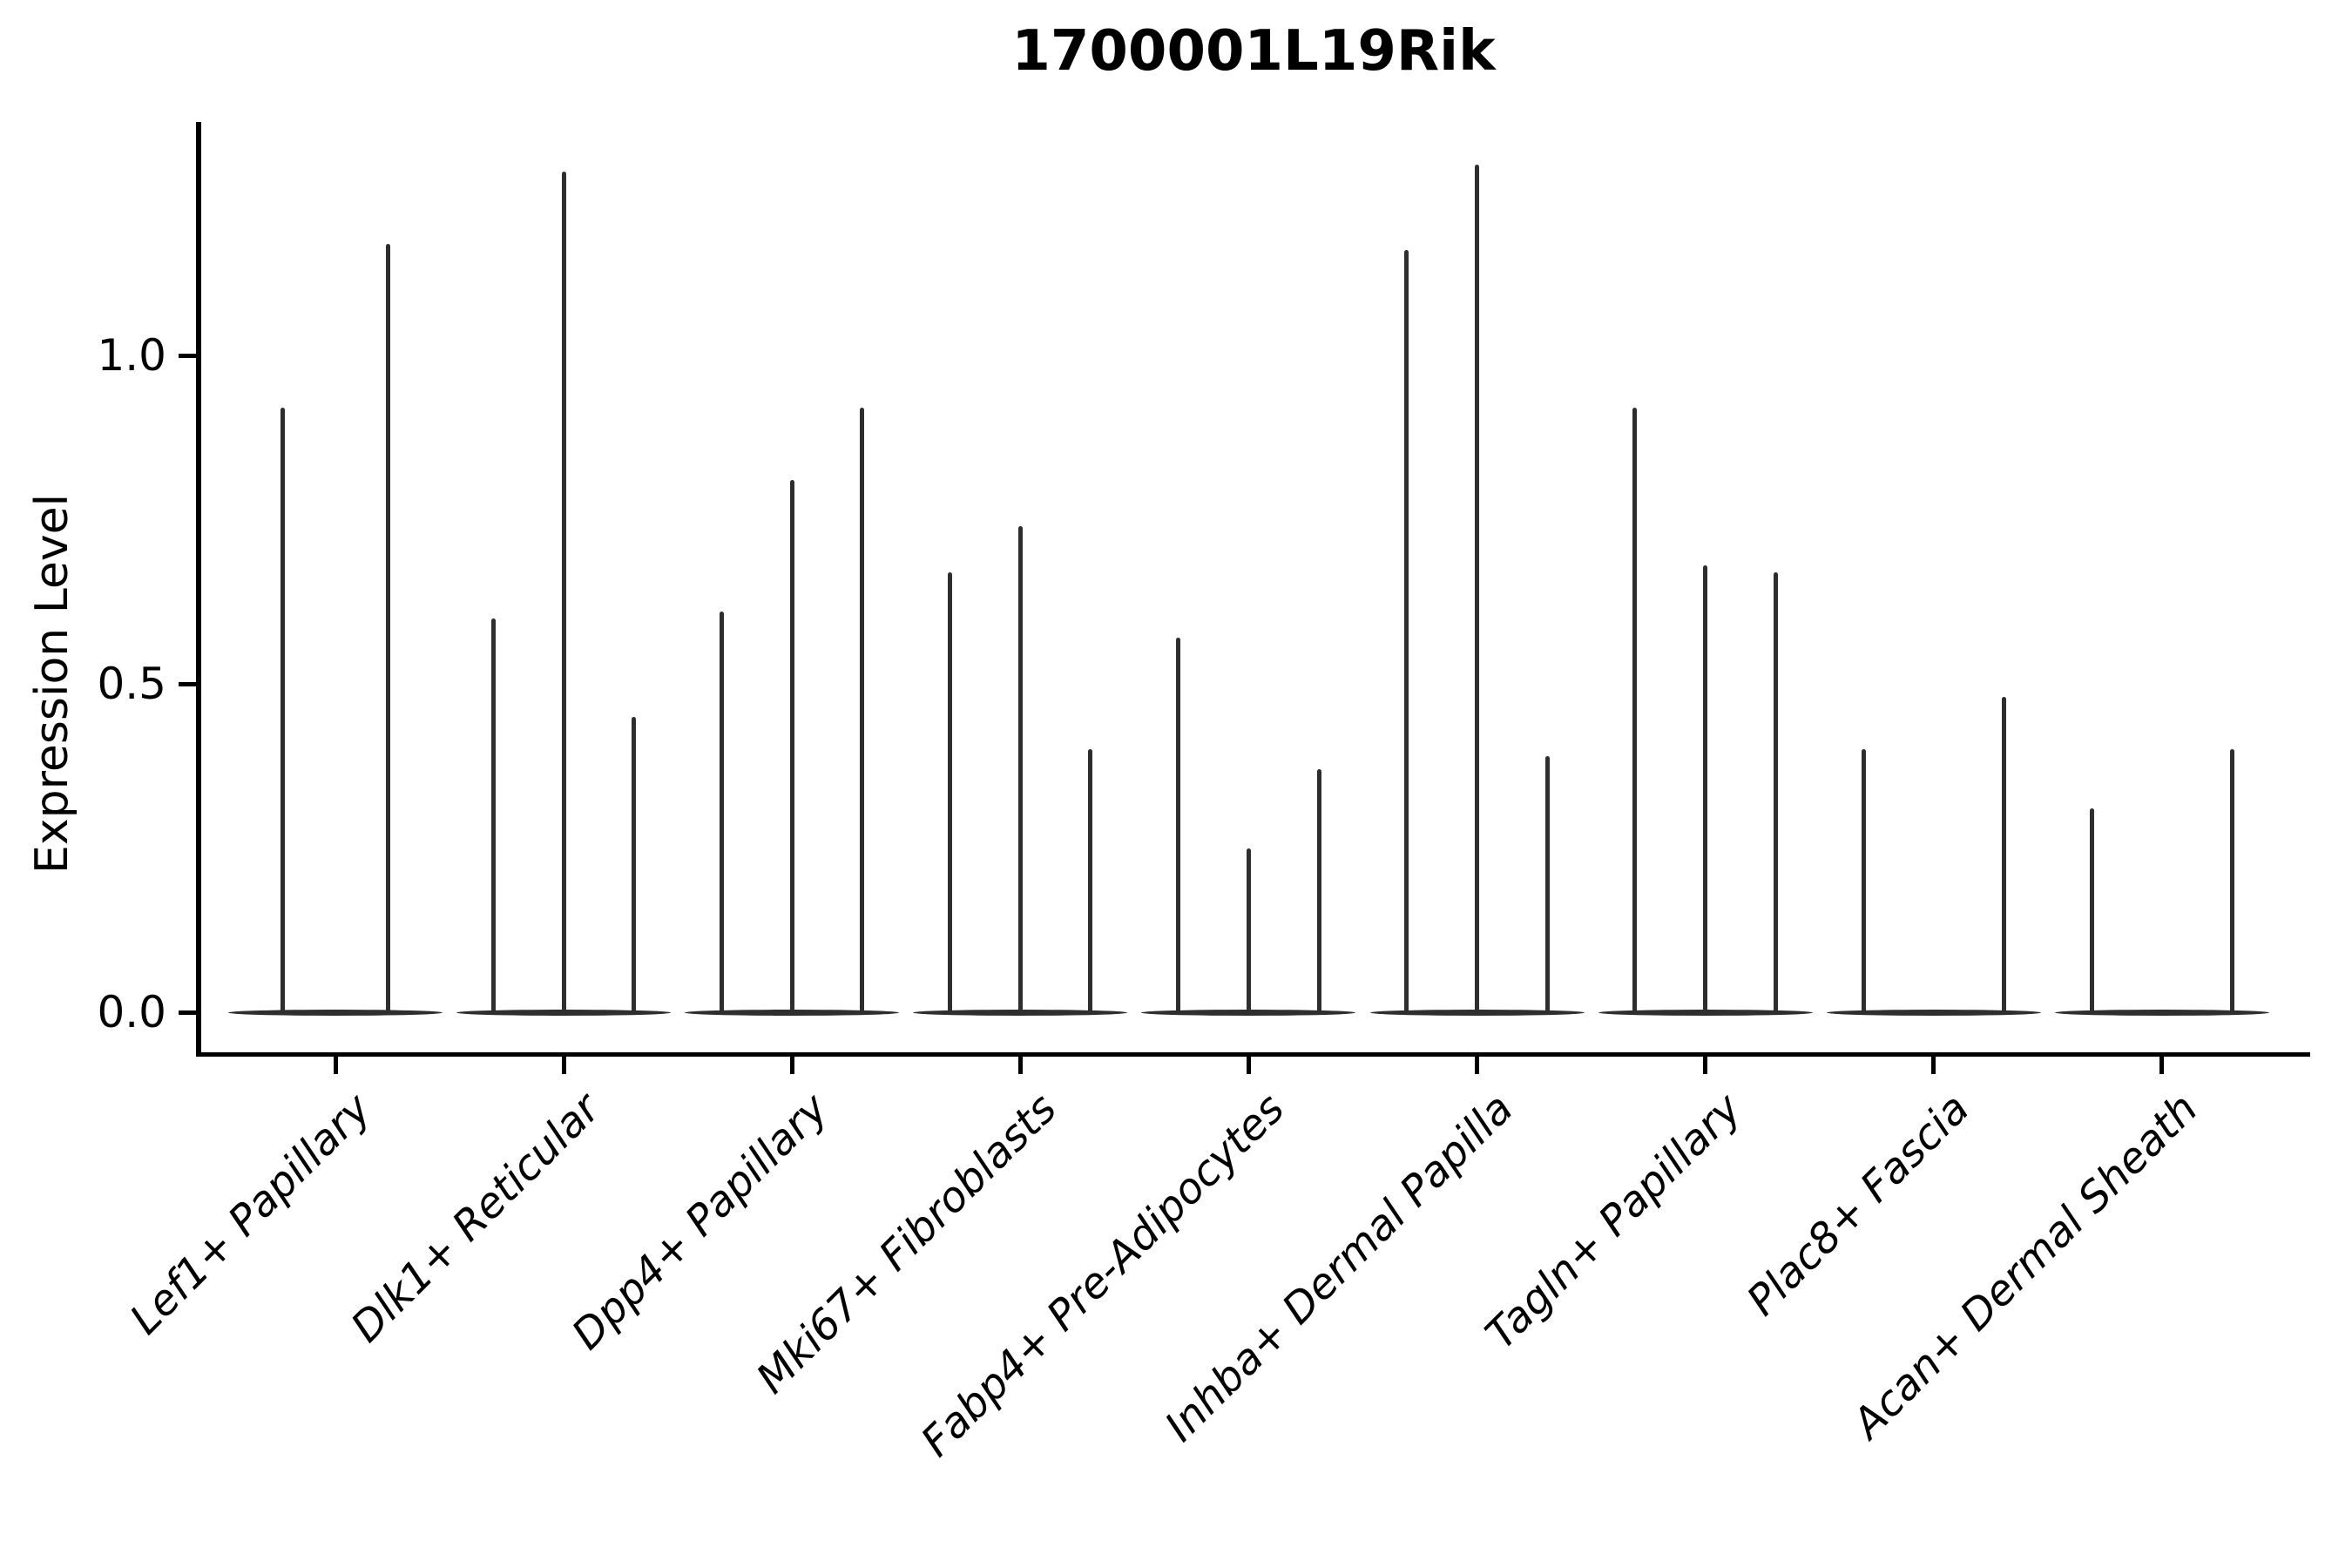 This screenshot has height=1568, width=2352. I want to click on x-tick-label: Plac8+ Fascia, so click(1859, 1205).